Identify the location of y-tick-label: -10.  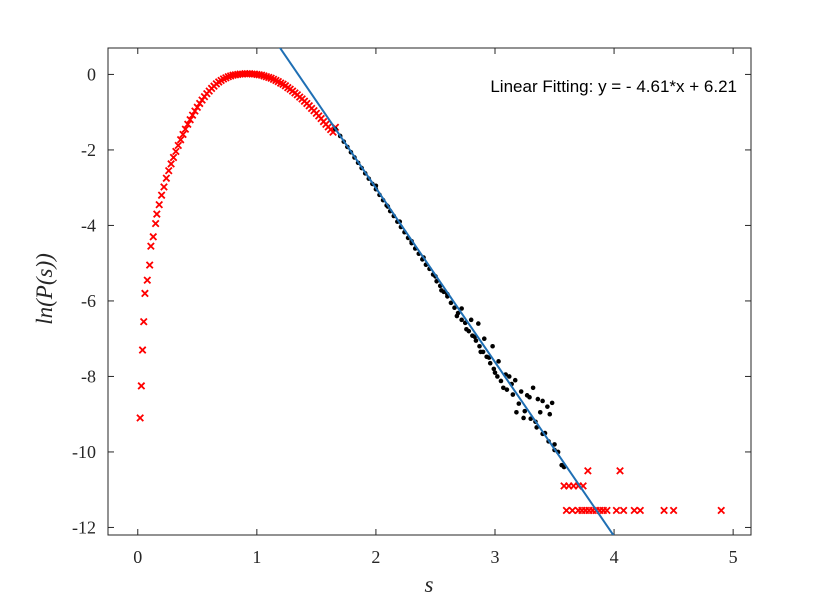
(84, 452).